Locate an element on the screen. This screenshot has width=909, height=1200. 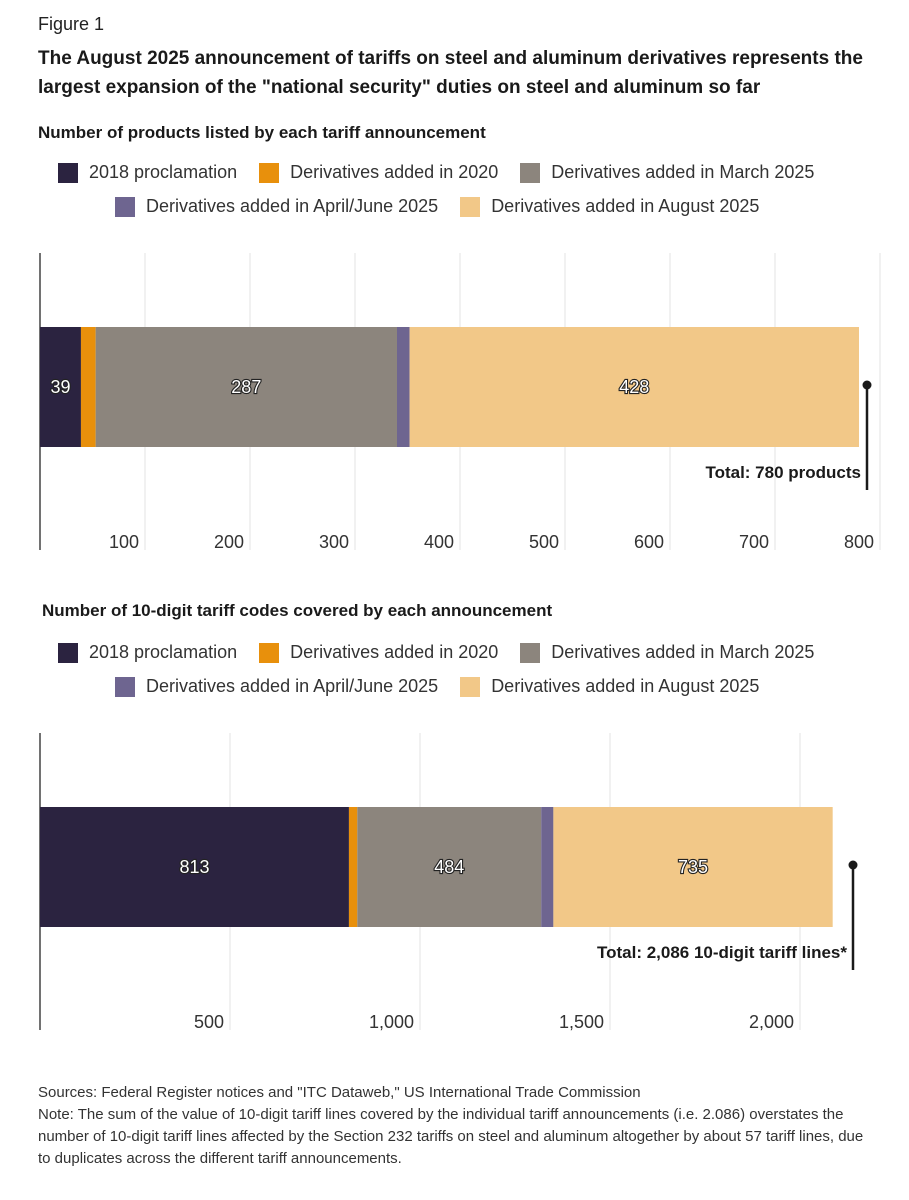
tick-label: 600 is located at coordinates (649, 542).